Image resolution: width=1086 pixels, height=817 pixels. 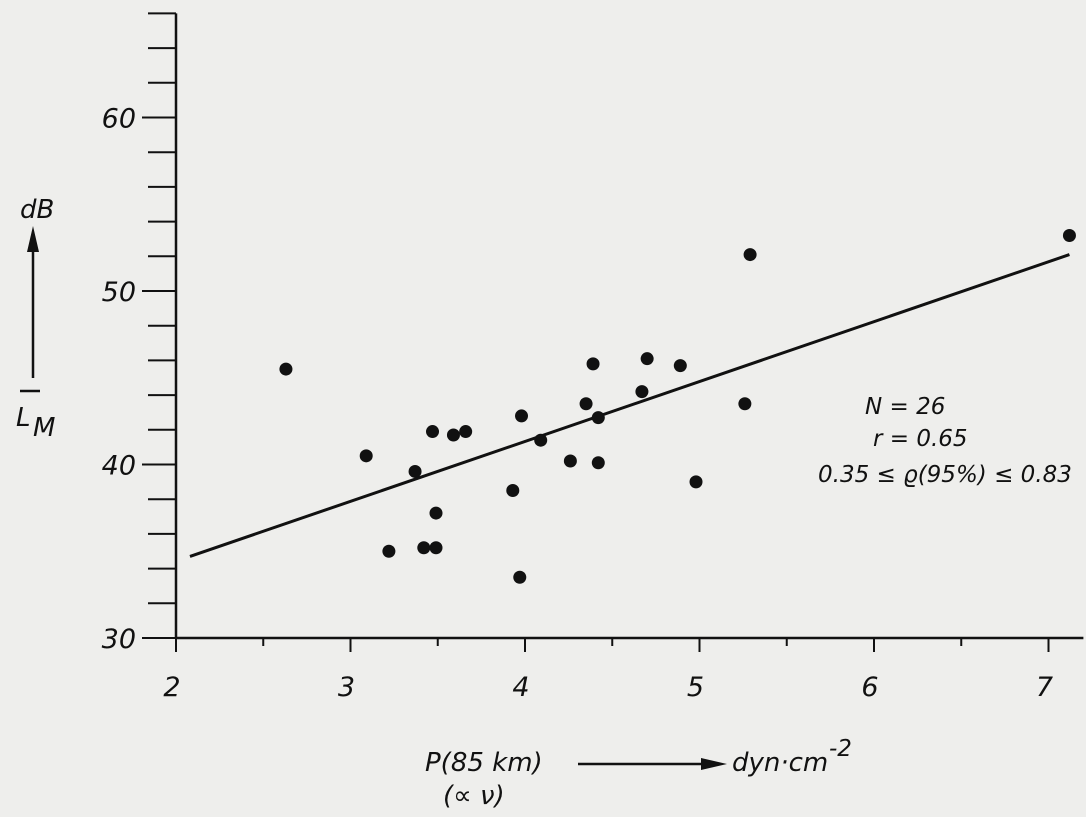 I want to click on x-tick-label: 7, so click(x=1044, y=687).